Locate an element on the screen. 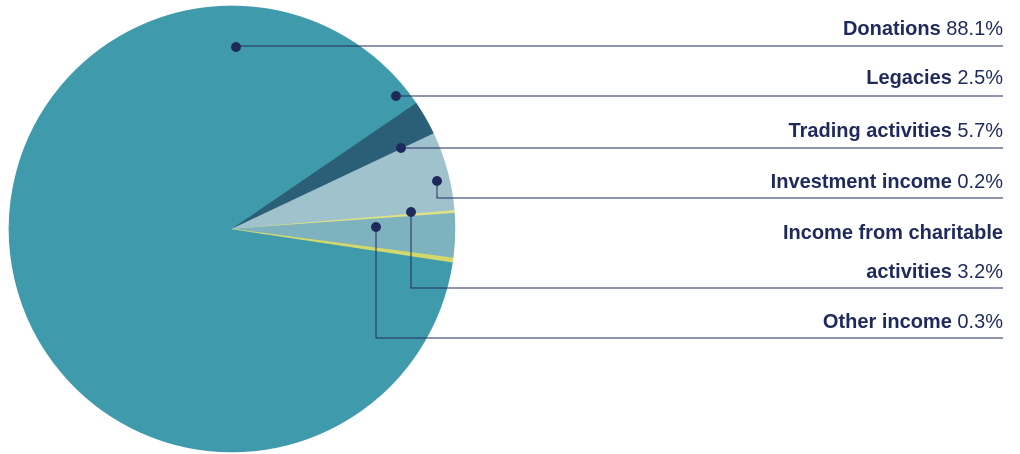  slice-label-value: 0.2% is located at coordinates (977, 182).